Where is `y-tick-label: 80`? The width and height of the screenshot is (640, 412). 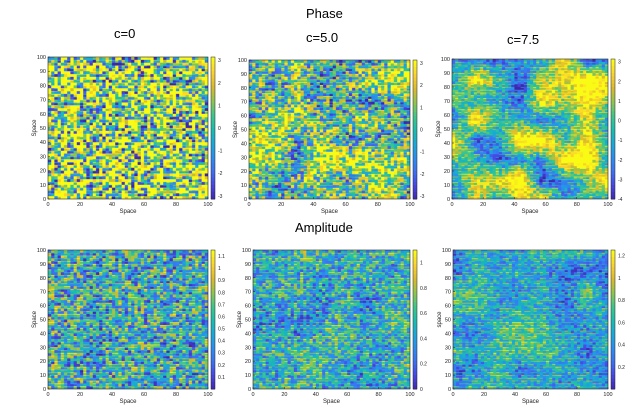 y-tick-label: 80 is located at coordinates (43, 86).